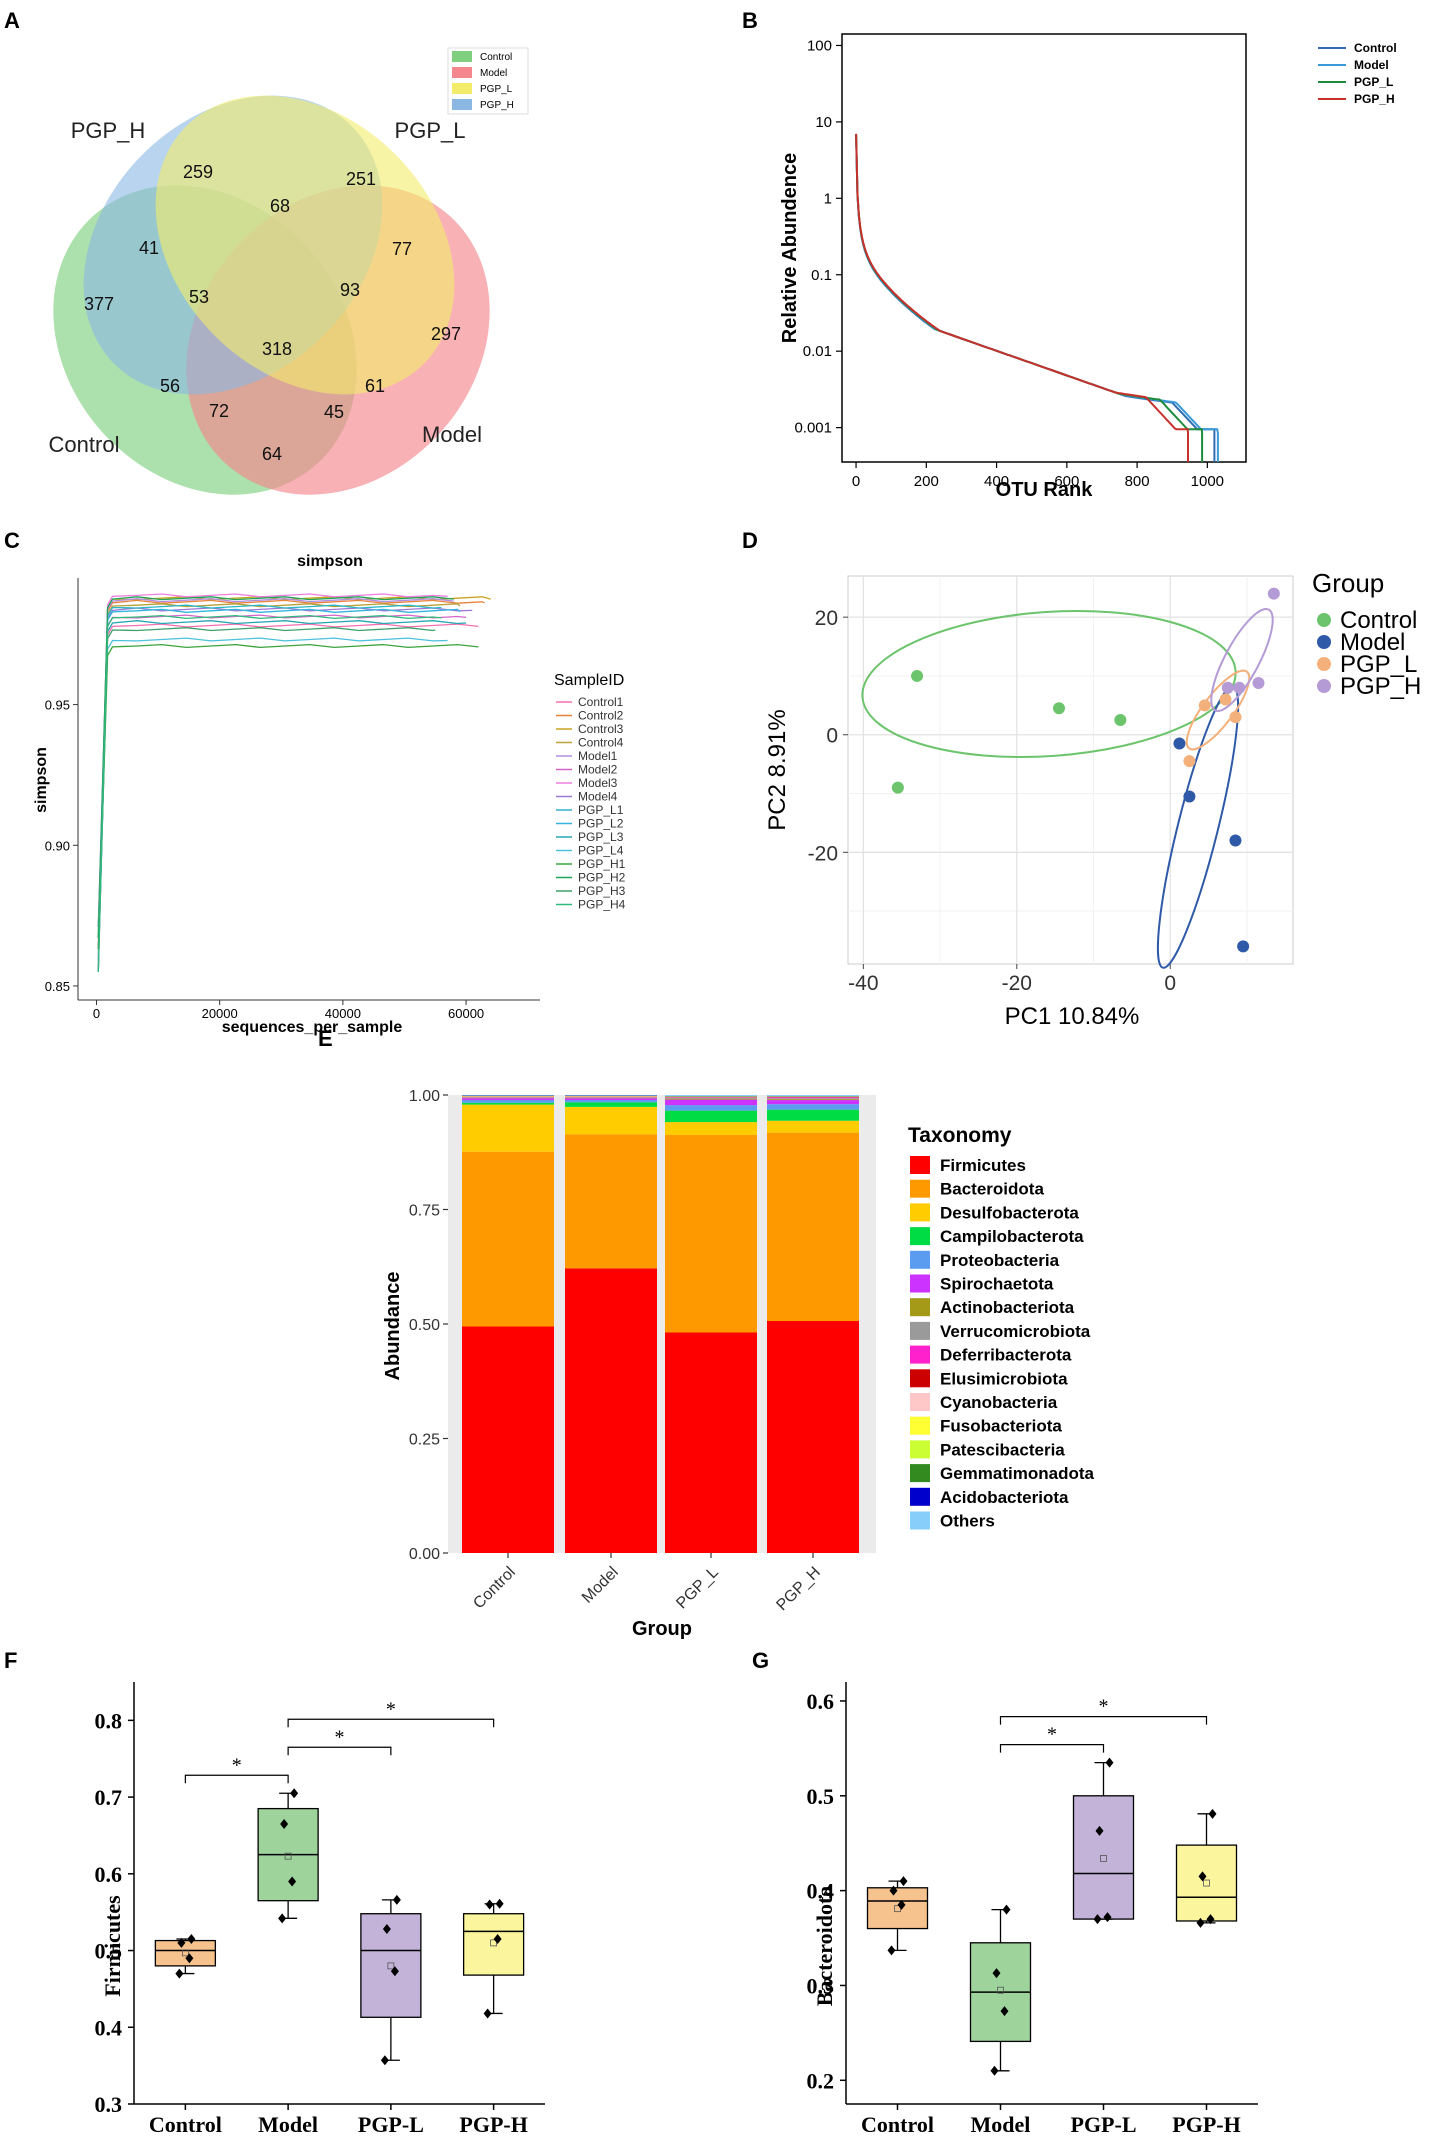 Image resolution: width=1450 pixels, height=2140 pixels. What do you see at coordinates (920, 1188) in the screenshot?
I see `legend-swatch-bacteroidota` at bounding box center [920, 1188].